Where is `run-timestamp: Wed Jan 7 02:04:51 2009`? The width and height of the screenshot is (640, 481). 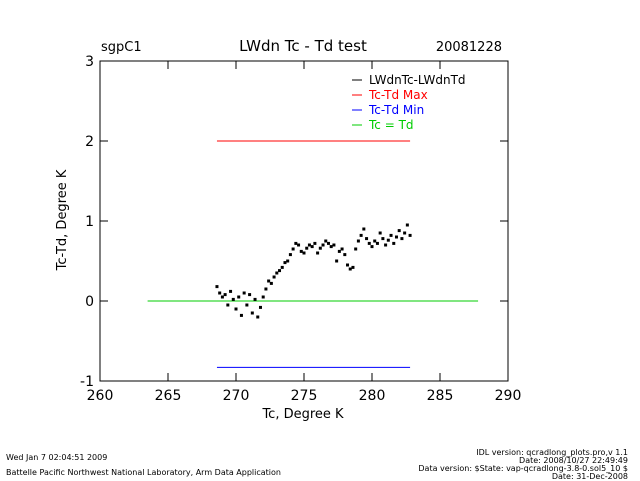 run-timestamp: Wed Jan 7 02:04:51 2009 is located at coordinates (57, 457).